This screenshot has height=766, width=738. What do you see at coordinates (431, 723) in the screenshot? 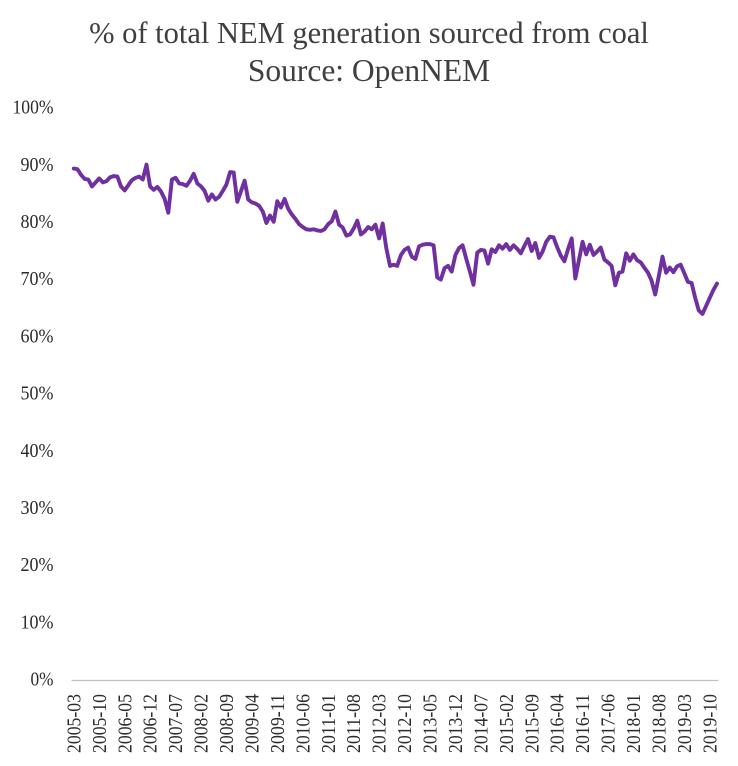
I see `svg-text: 2013-05` at bounding box center [431, 723].